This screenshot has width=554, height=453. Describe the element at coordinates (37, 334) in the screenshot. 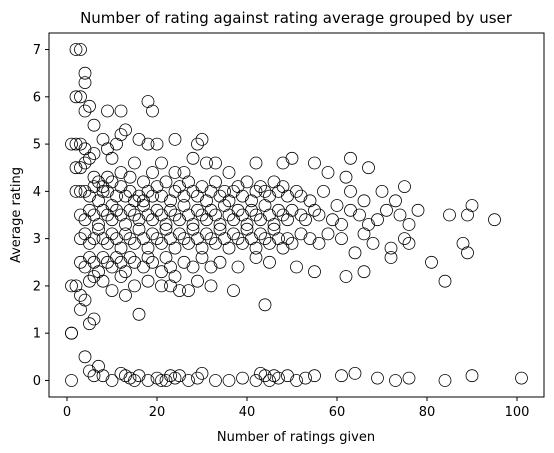

I see `y-tick-label: 1` at that location.